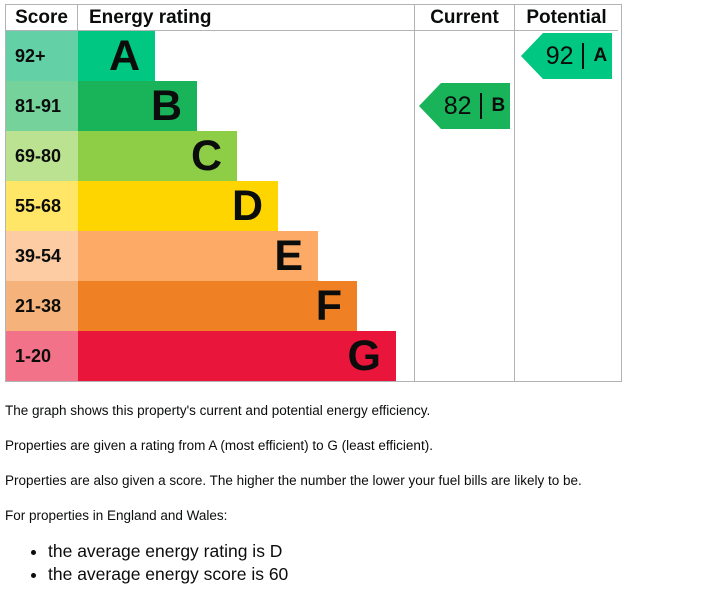  I want to click on rating-band-letter: B, so click(166, 105).